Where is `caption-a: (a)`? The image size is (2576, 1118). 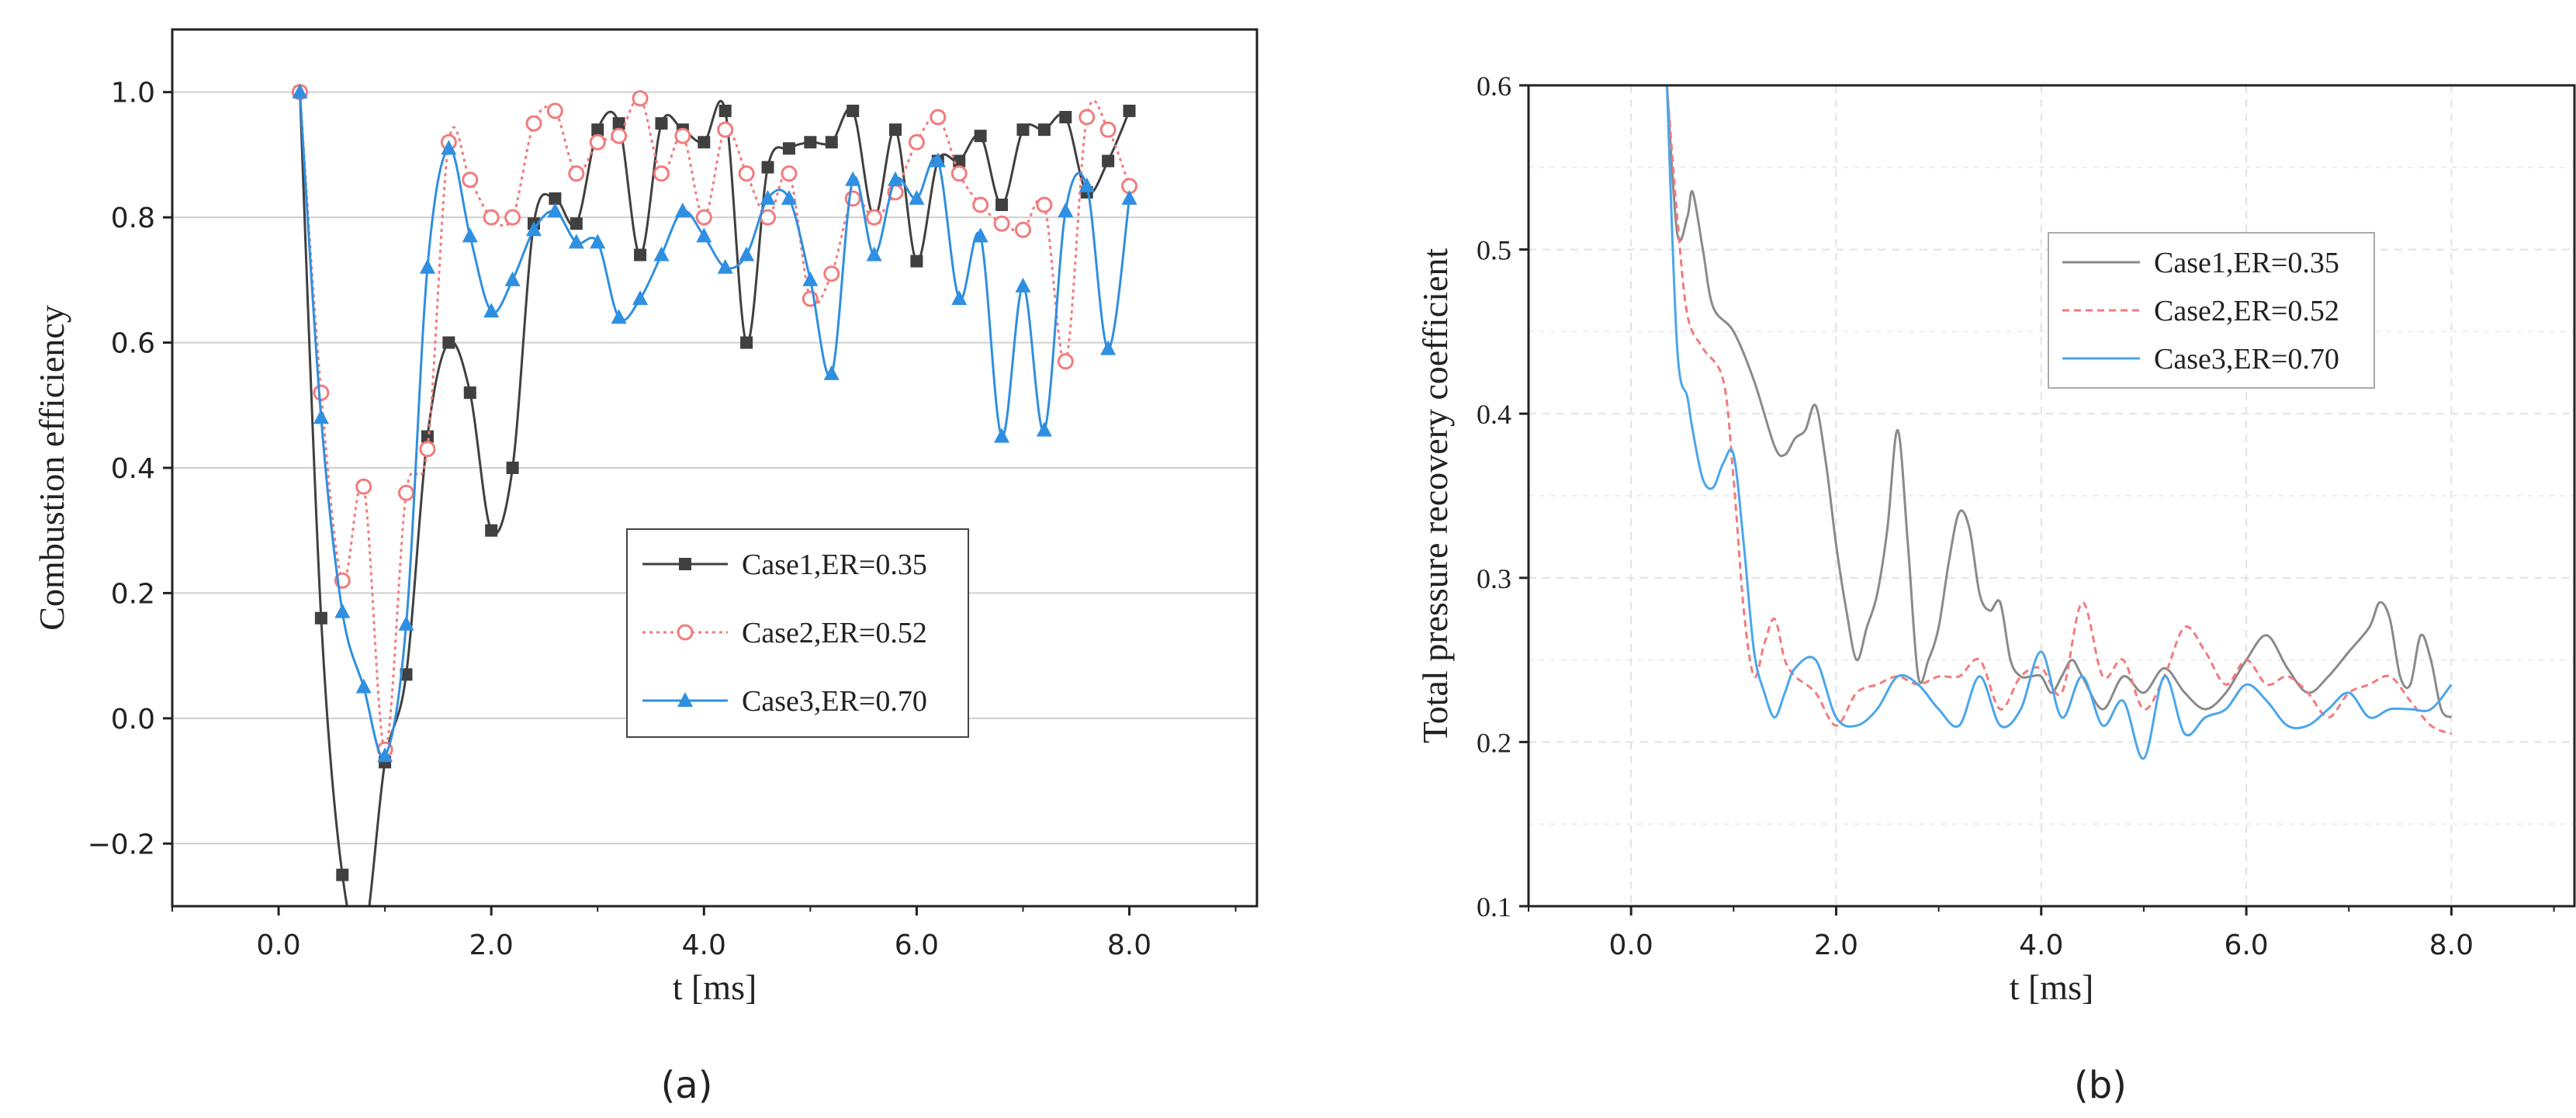
caption-a: (a) is located at coordinates (687, 1085).